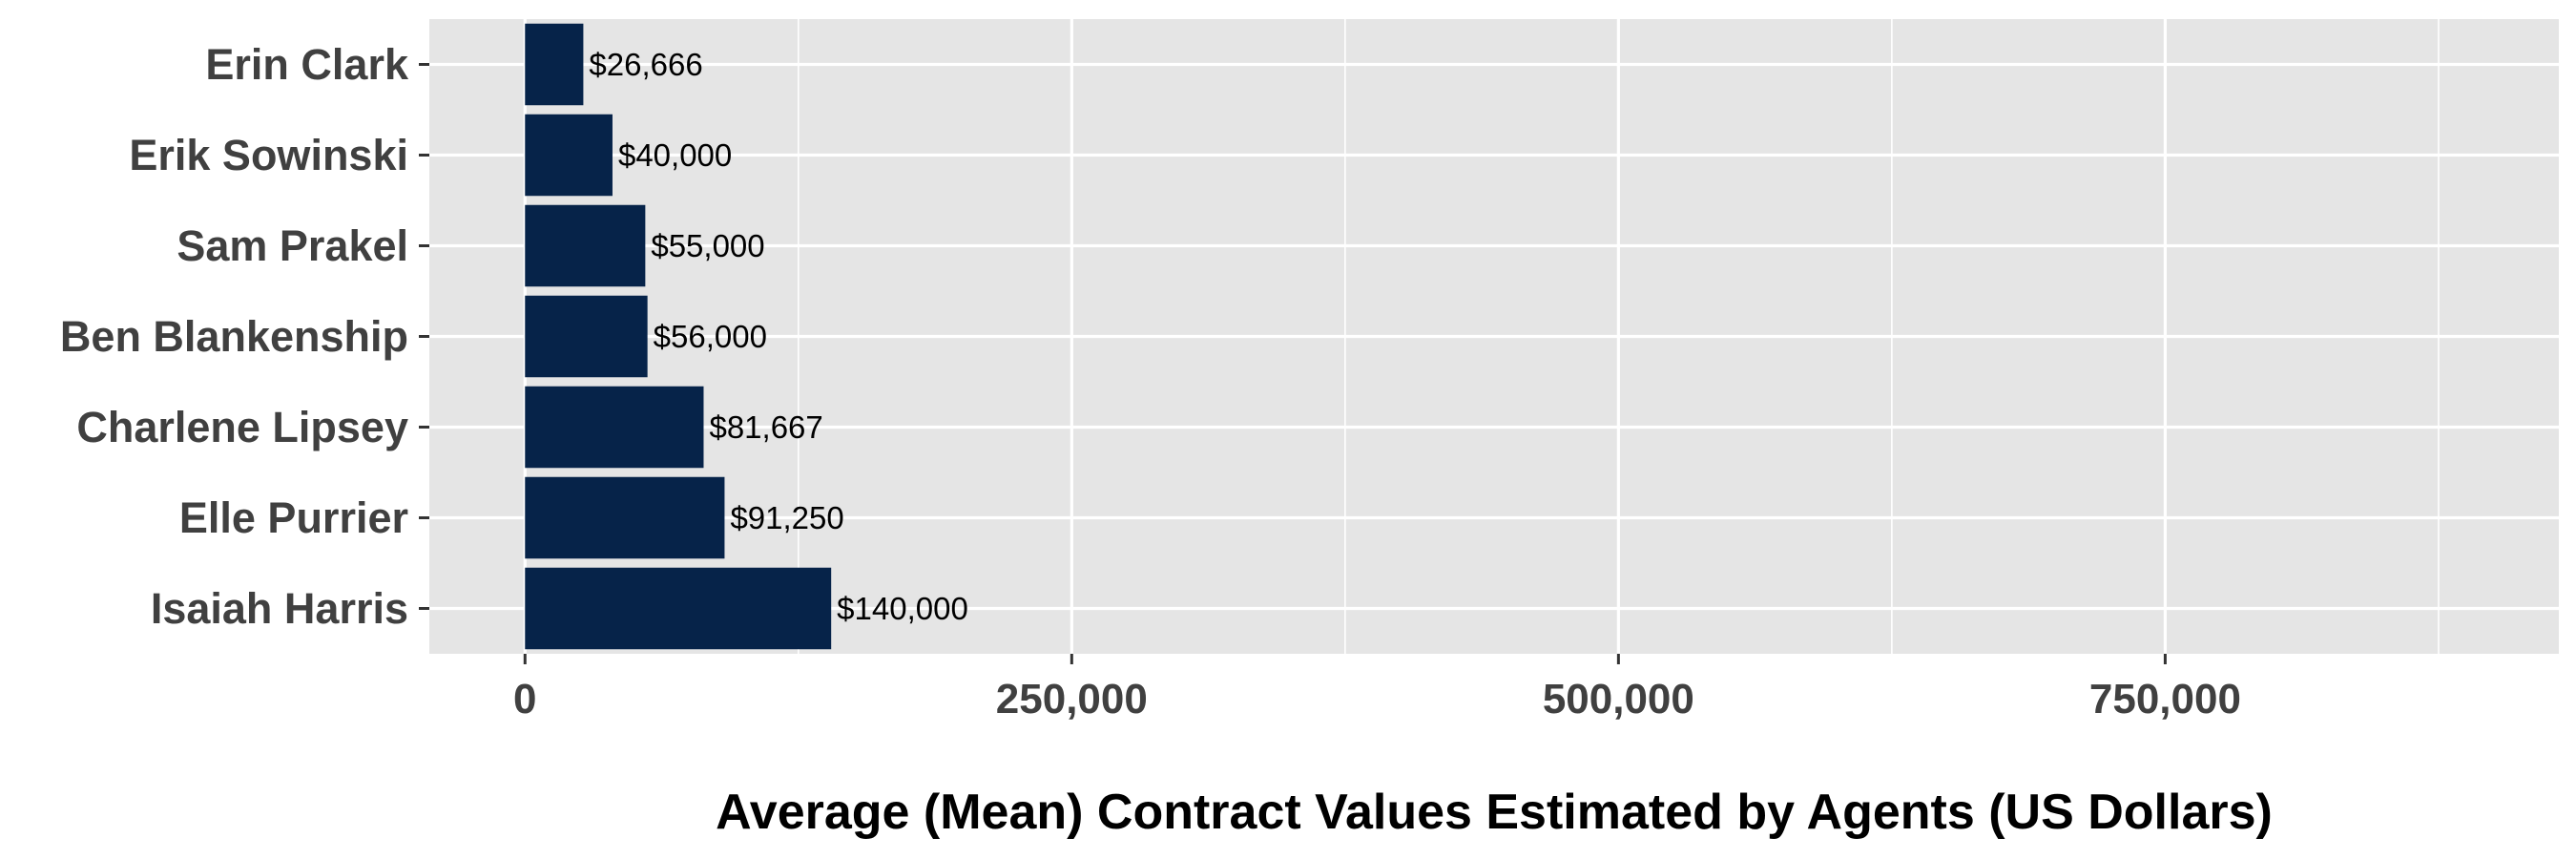 The height and width of the screenshot is (859, 2576). What do you see at coordinates (710, 336) in the screenshot?
I see `data-label: $56,000` at bounding box center [710, 336].